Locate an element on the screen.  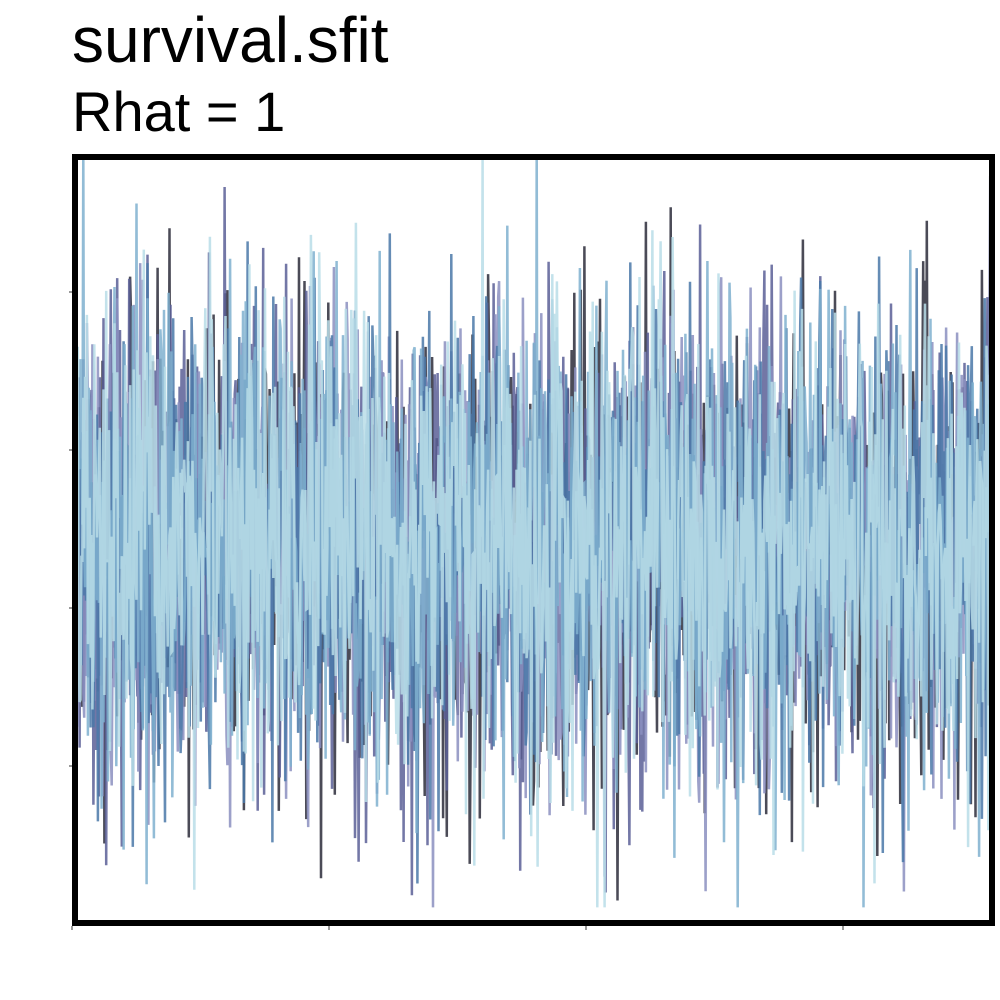
chart-subtitle: Rhat = 1 is located at coordinates (179, 111).